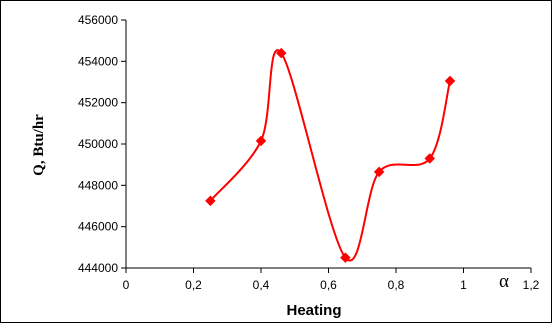 The width and height of the screenshot is (552, 328). Describe the element at coordinates (261, 285) in the screenshot. I see `x-tick-label: 0,4` at that location.